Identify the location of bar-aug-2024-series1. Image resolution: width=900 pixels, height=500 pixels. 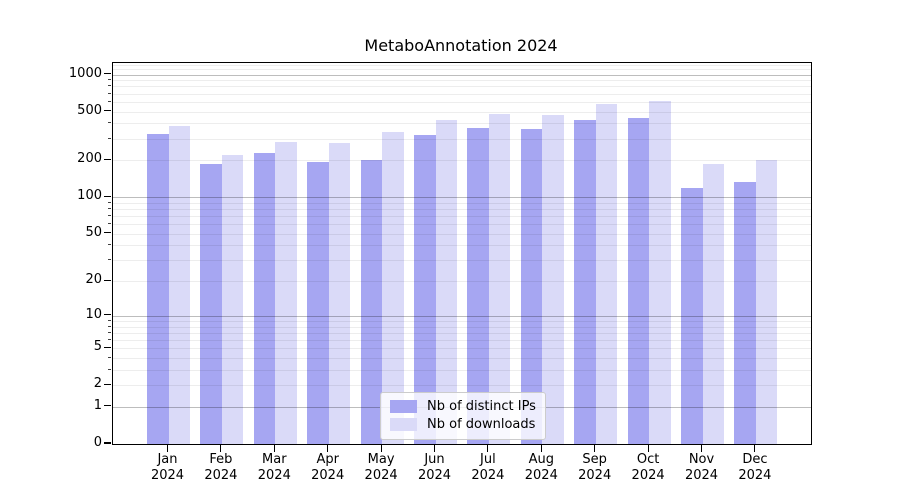
(553, 279).